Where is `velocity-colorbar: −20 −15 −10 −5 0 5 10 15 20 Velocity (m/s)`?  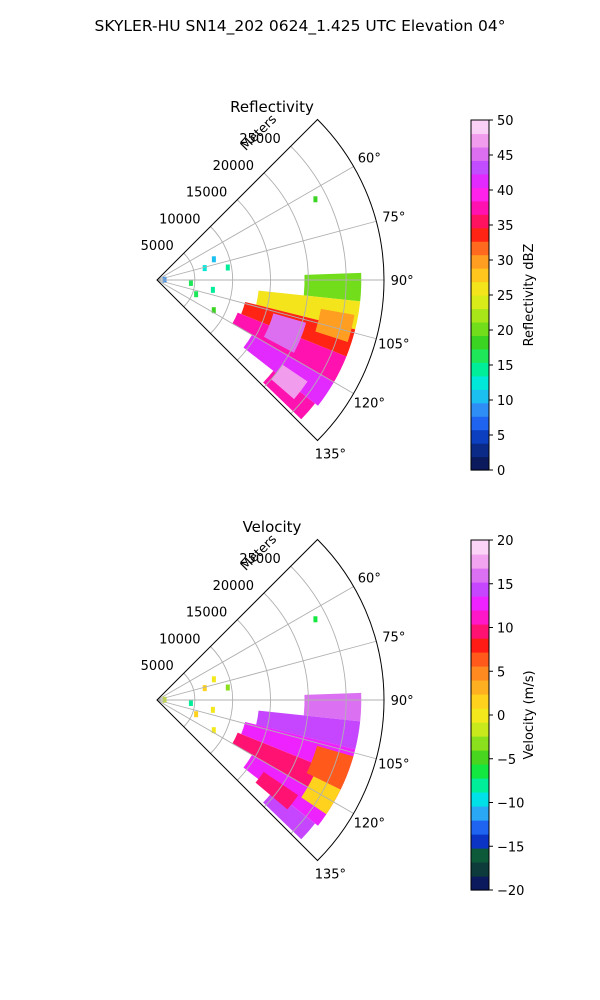 velocity-colorbar: −20 −15 −10 −5 0 5 10 15 20 Velocity (m/s) is located at coordinates (503, 716).